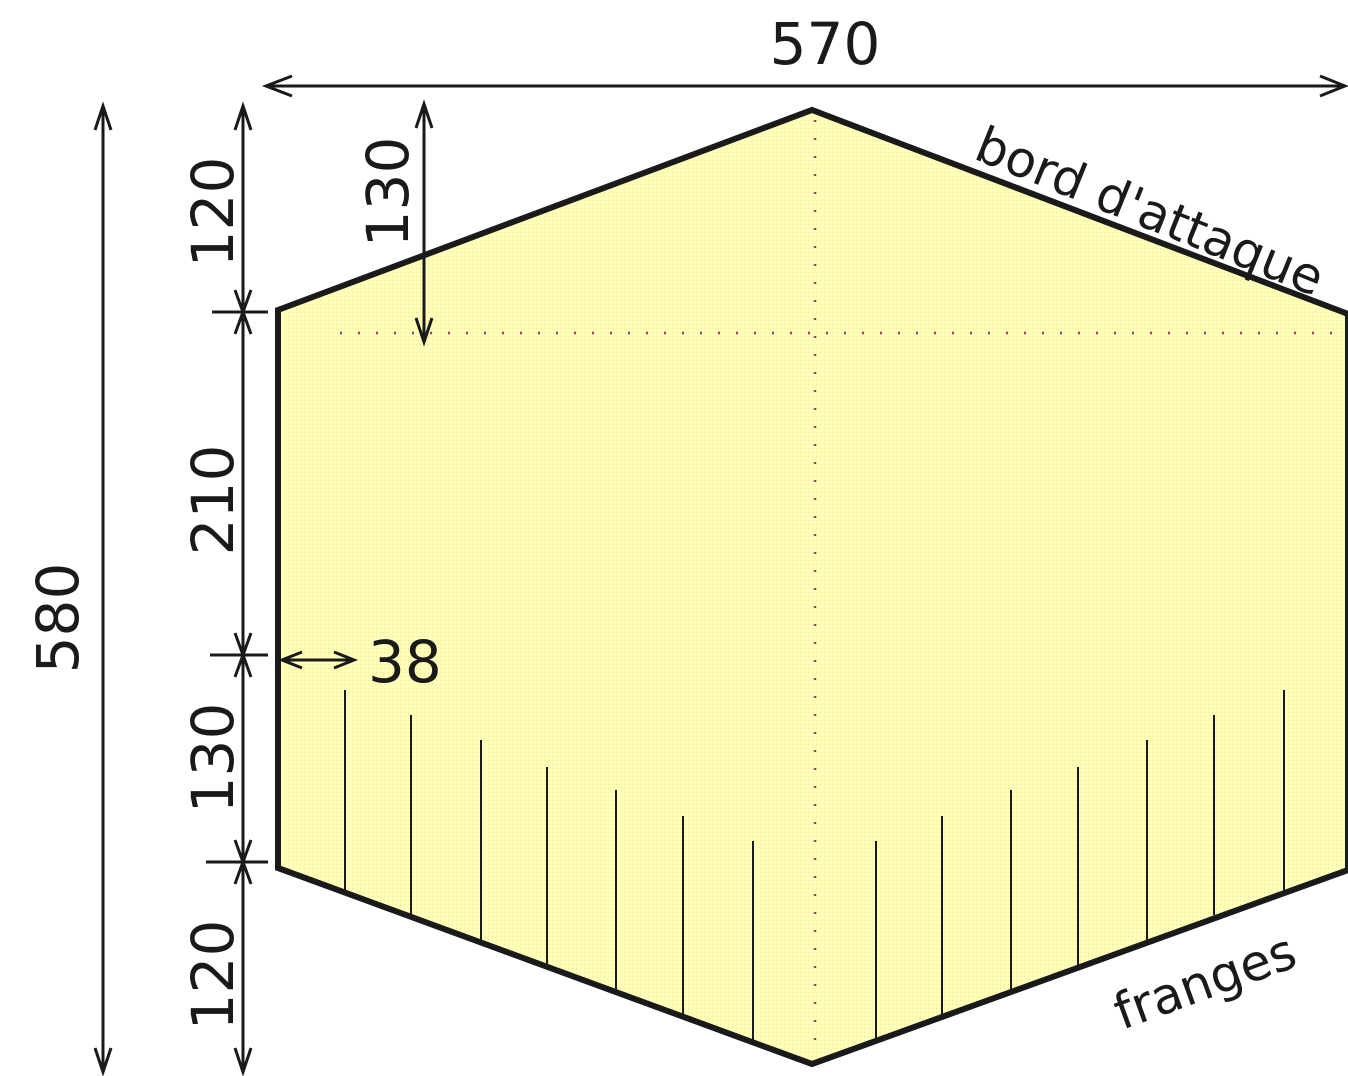 The height and width of the screenshot is (1076, 1348). Describe the element at coordinates (58, 618) in the screenshot. I see `height-label: 580` at that location.